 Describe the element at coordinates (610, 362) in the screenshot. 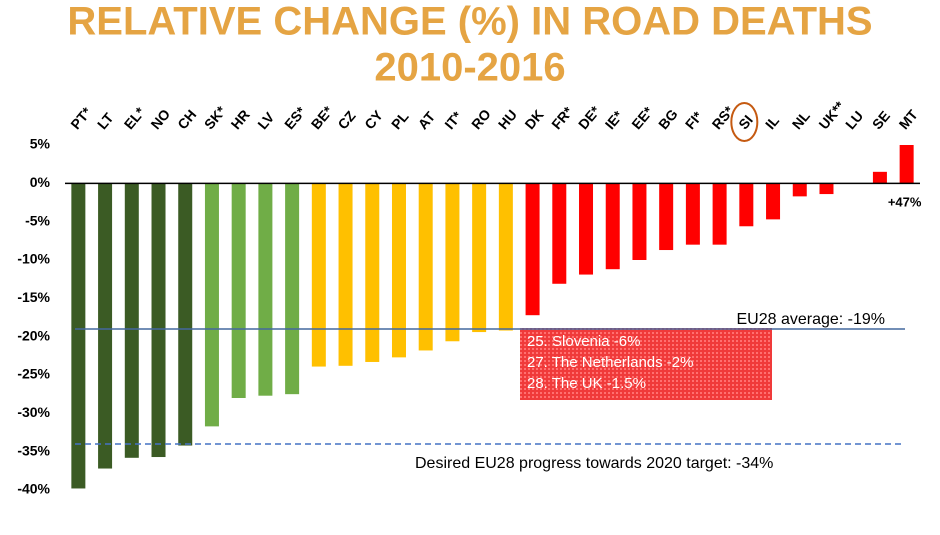

I see `annotation-text: 27. The Netherlands -2%` at that location.